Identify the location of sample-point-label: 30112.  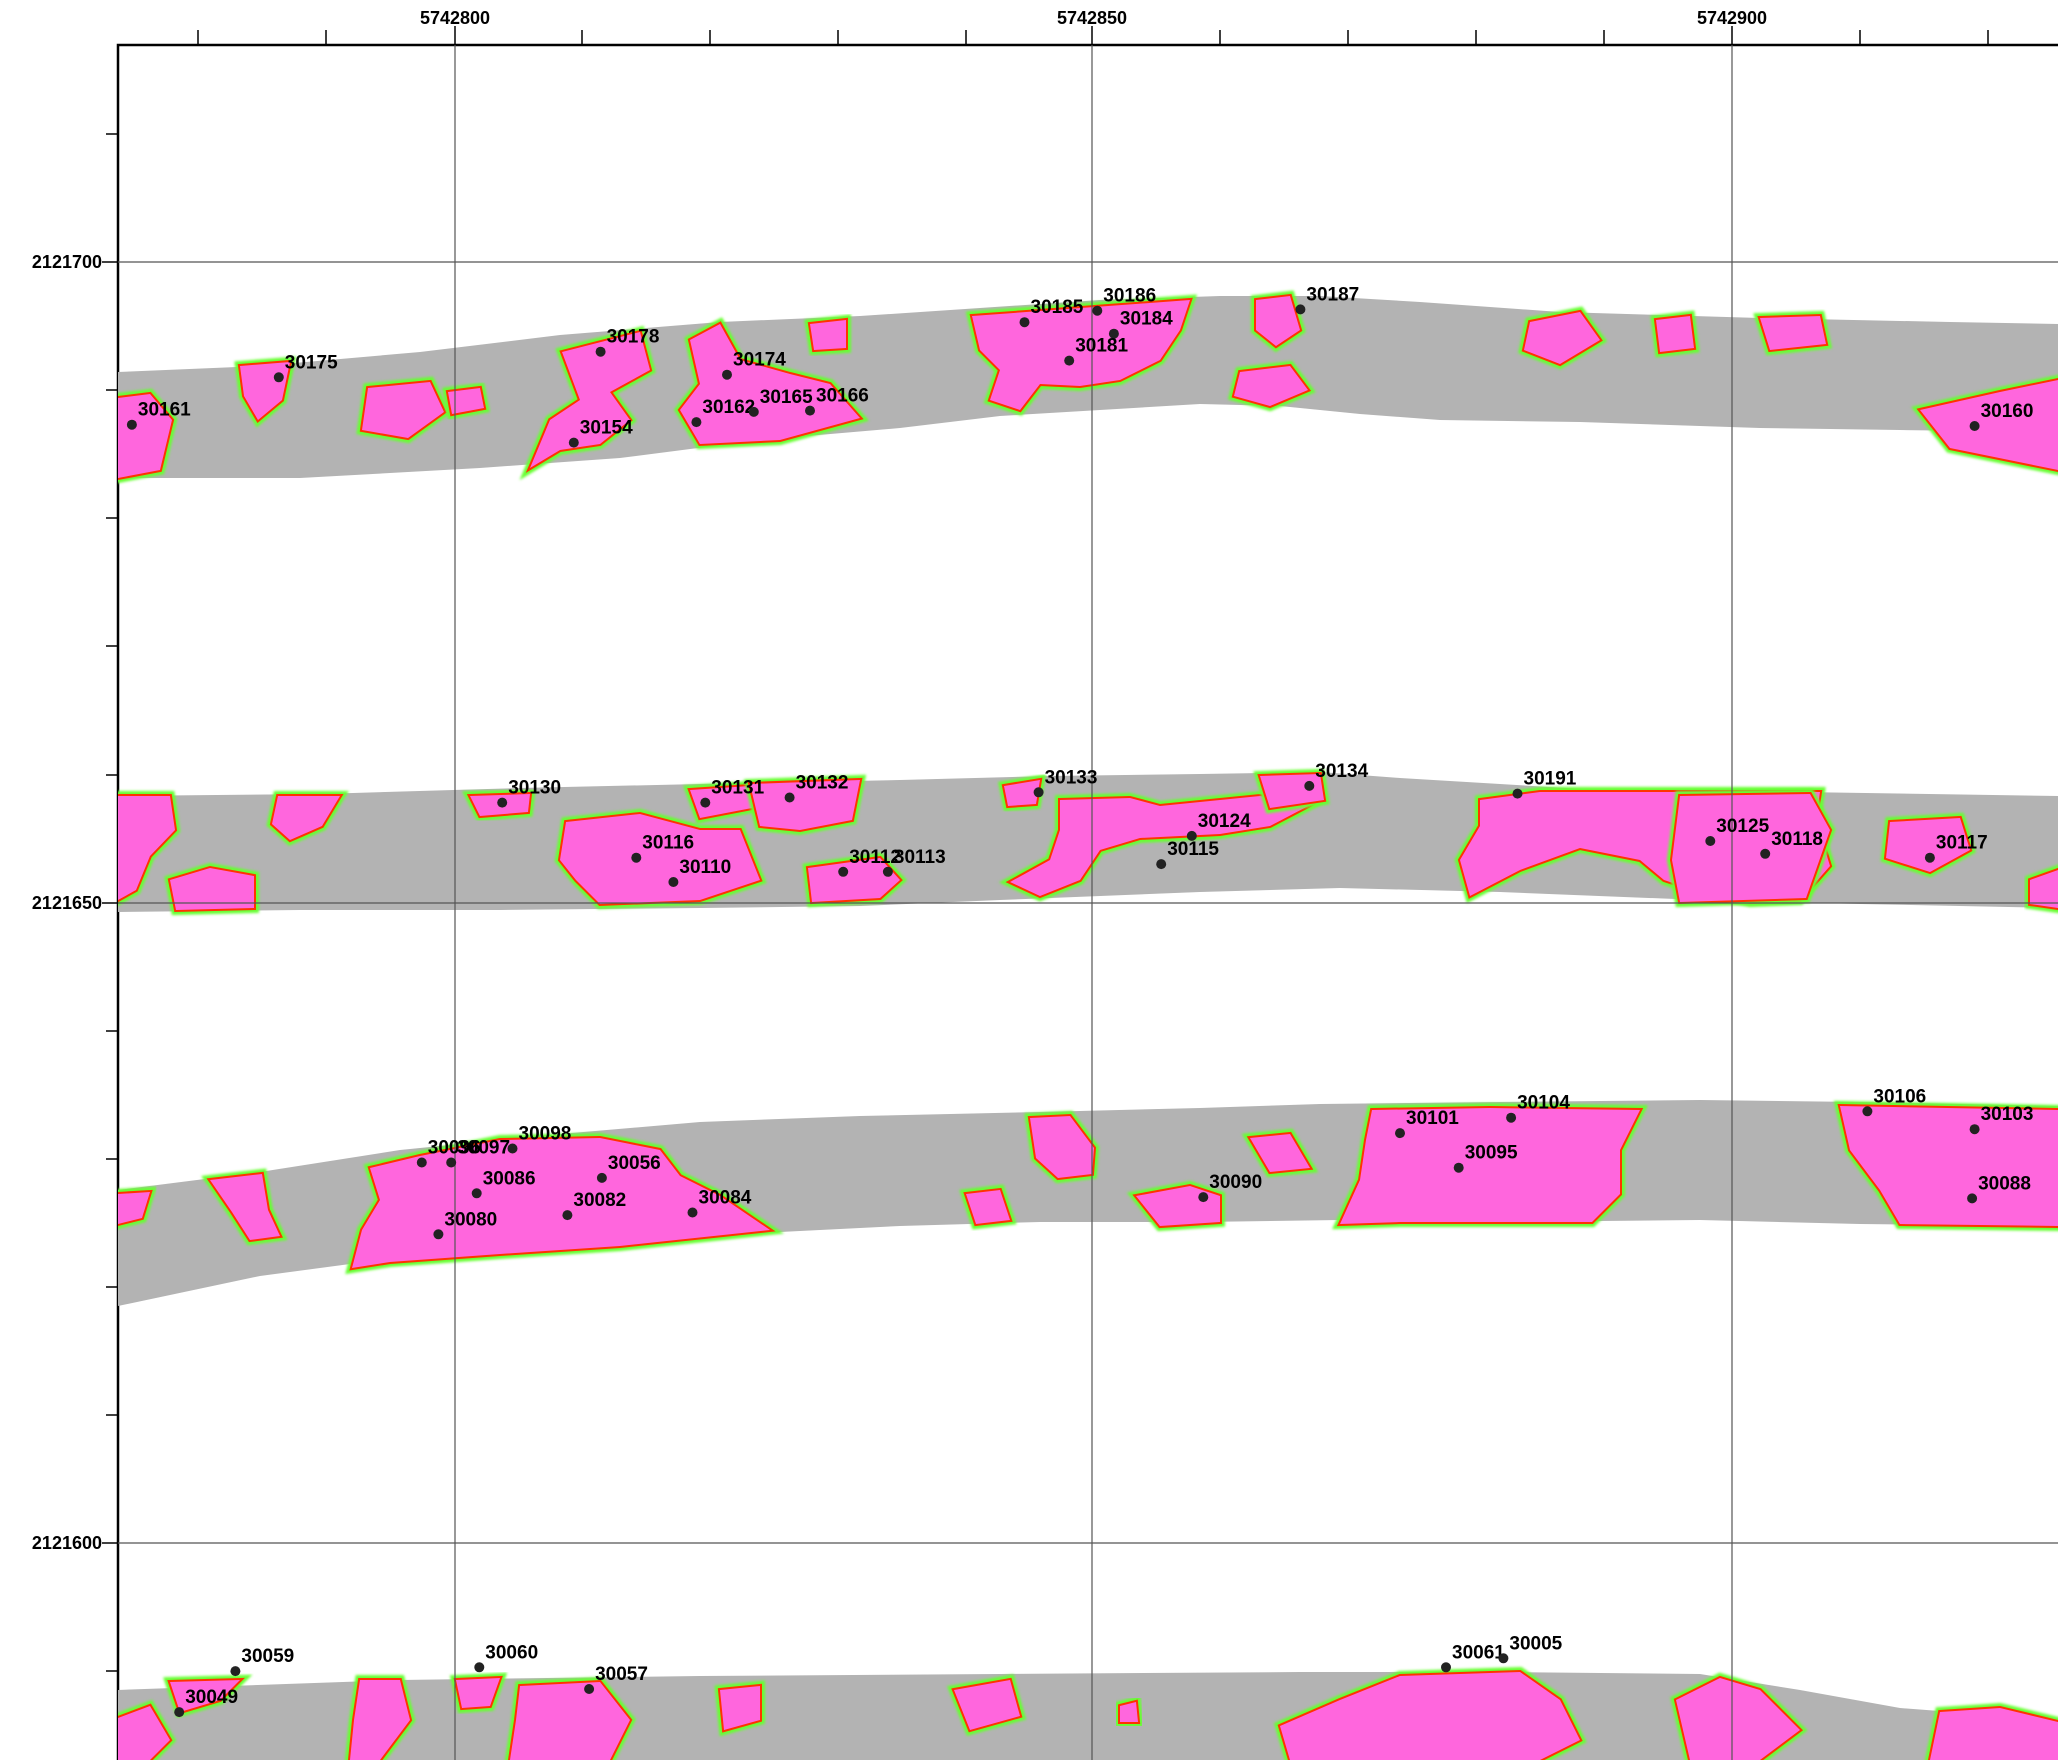
(875, 857).